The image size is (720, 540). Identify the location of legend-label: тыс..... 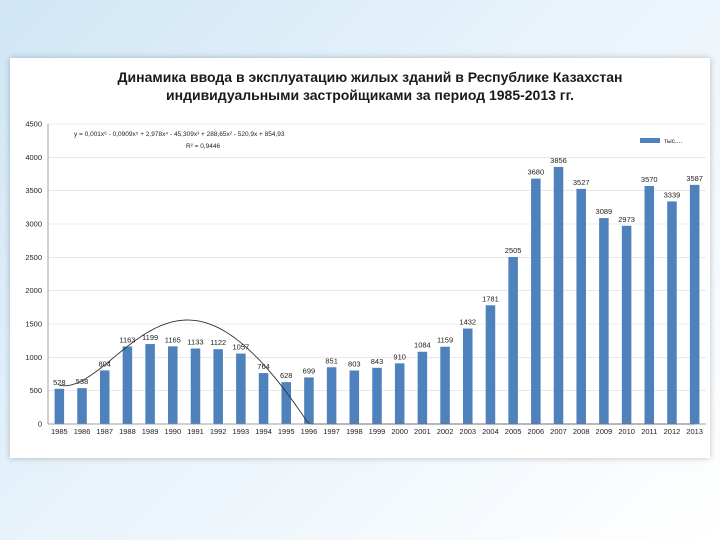
(673, 141).